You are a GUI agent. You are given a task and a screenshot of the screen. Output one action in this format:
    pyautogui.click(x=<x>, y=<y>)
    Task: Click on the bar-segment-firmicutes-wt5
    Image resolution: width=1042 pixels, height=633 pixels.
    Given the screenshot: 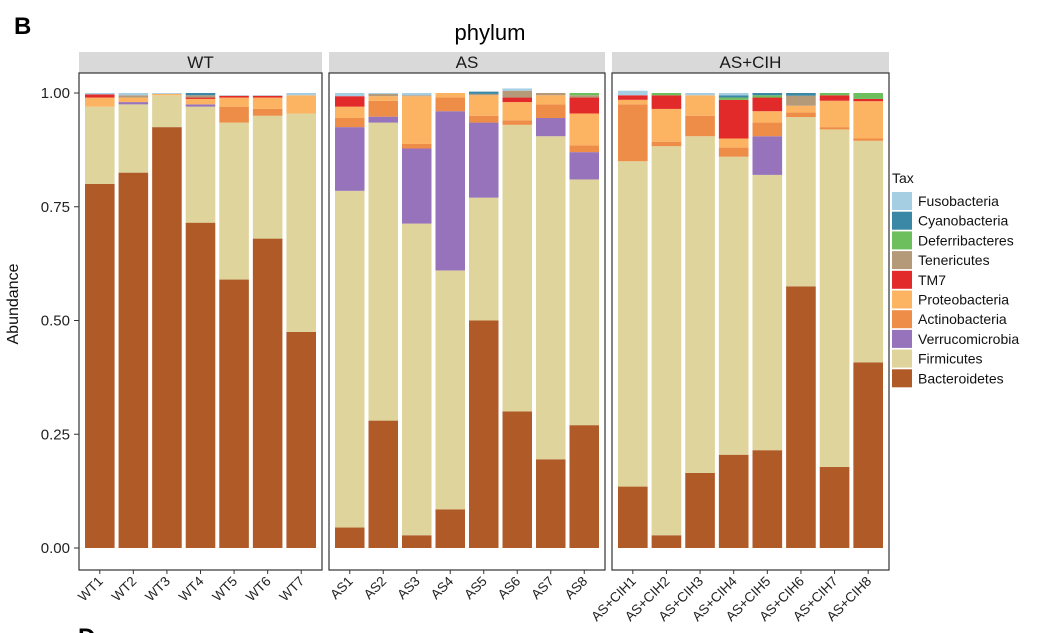 What is the action you would take?
    pyautogui.click(x=234, y=201)
    